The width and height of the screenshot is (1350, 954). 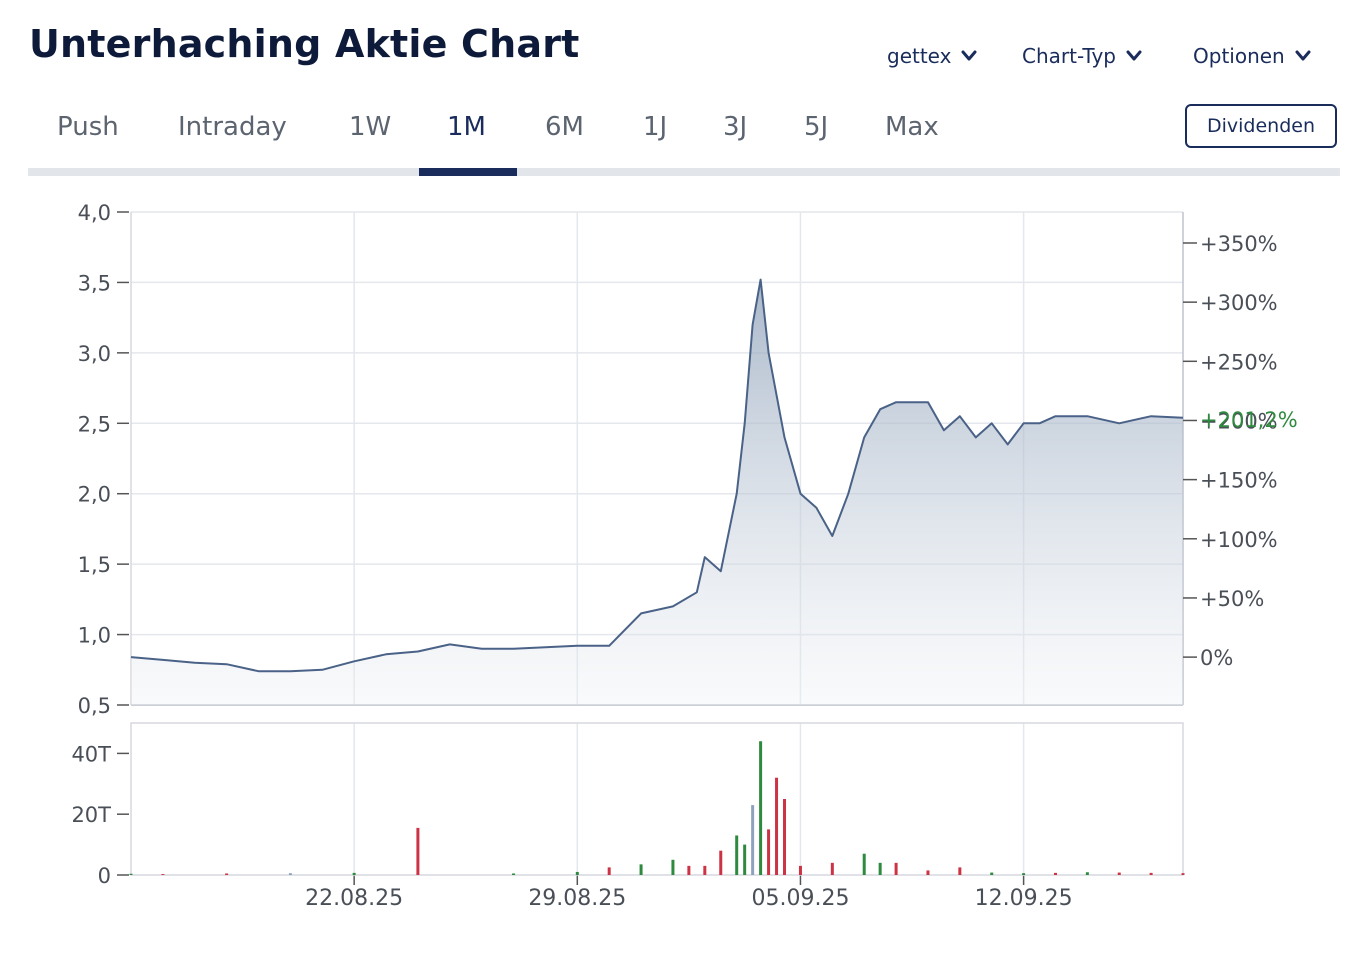 What do you see at coordinates (1239, 362) in the screenshot?
I see `percent-tick-label: +250%` at bounding box center [1239, 362].